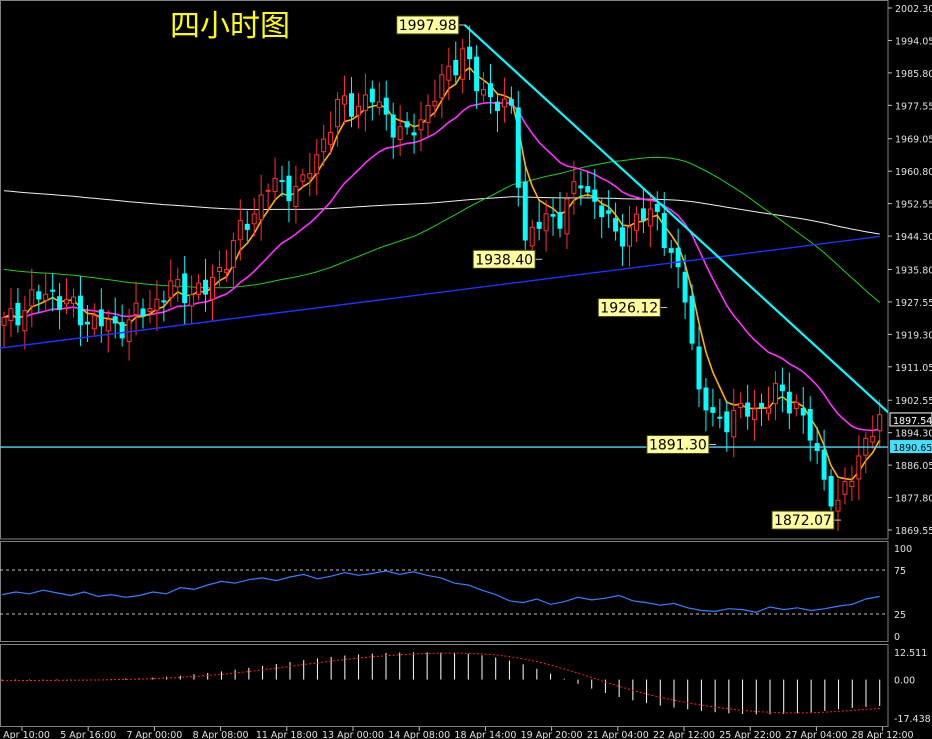  What do you see at coordinates (903, 549) in the screenshot?
I see `rsi-tick-label: 100` at bounding box center [903, 549].